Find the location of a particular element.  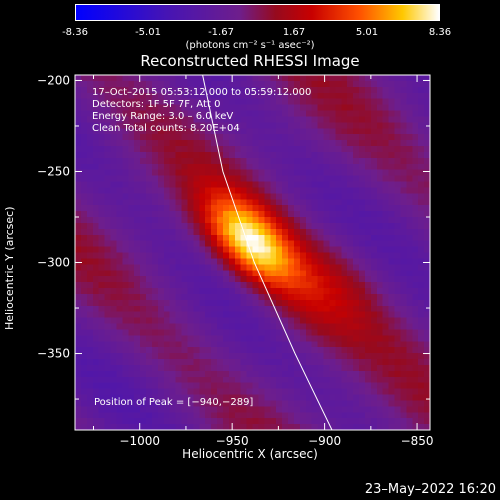

energy-range-text: Energy Range: 3.0 – 6.0 keV is located at coordinates (163, 116).